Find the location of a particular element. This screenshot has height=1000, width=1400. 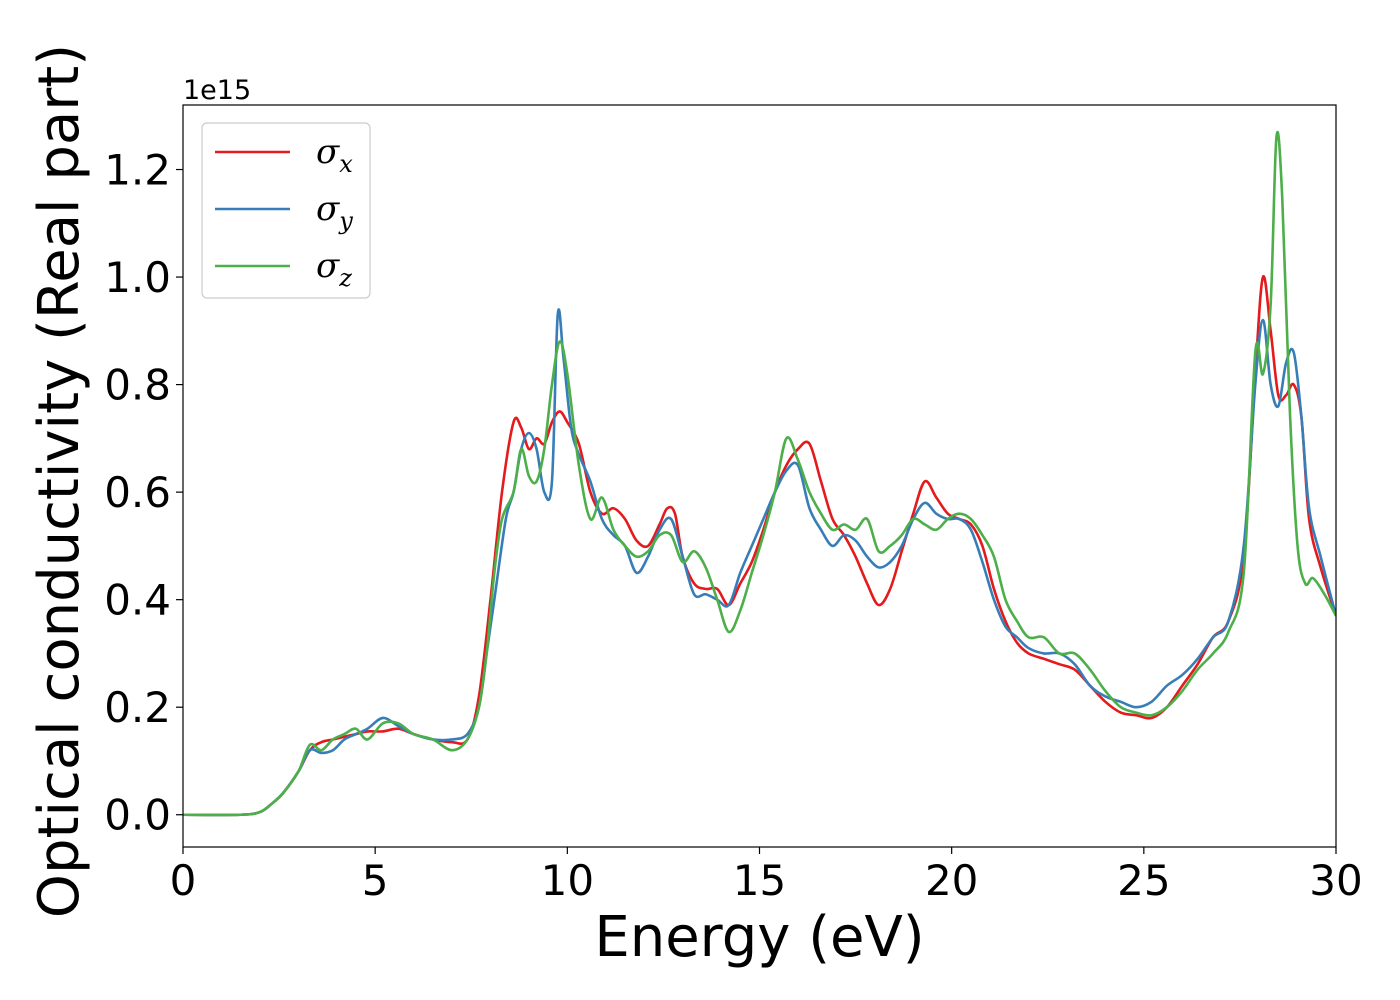

y-tick-label: 0.6 is located at coordinates (137, 492).